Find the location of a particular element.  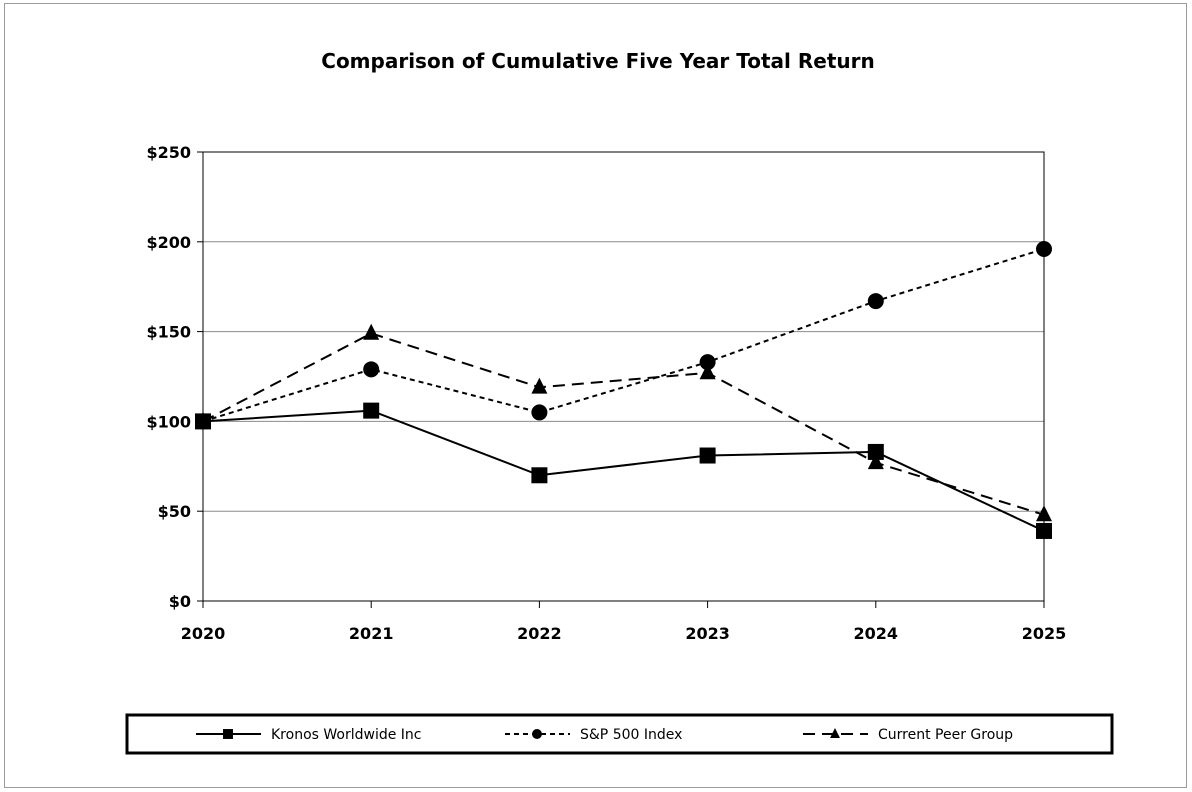

y-tick-label: $200 is located at coordinates (168, 242).